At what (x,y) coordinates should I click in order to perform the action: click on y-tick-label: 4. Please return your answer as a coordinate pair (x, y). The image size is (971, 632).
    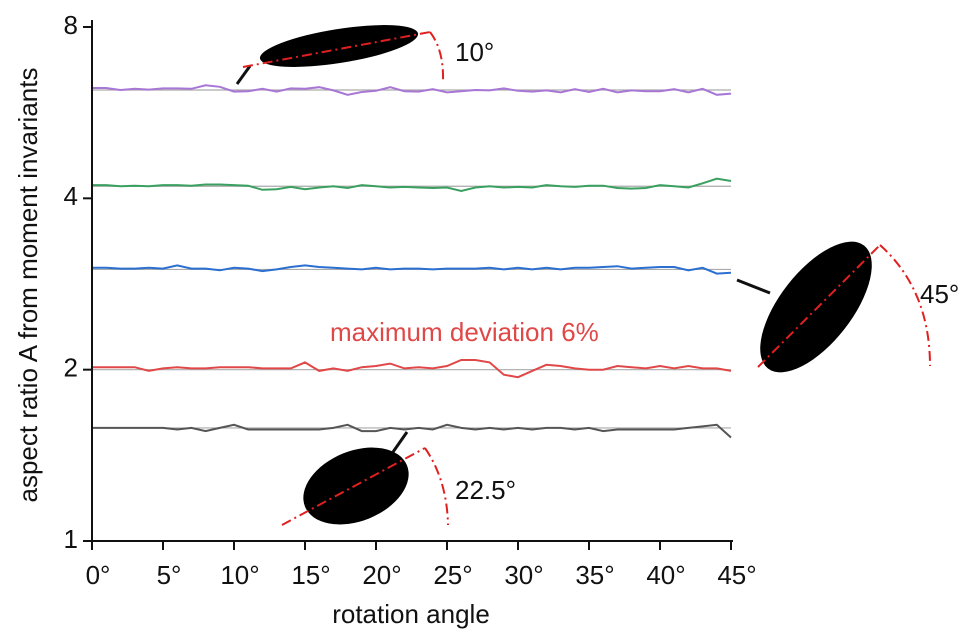
    Looking at the image, I should click on (71, 196).